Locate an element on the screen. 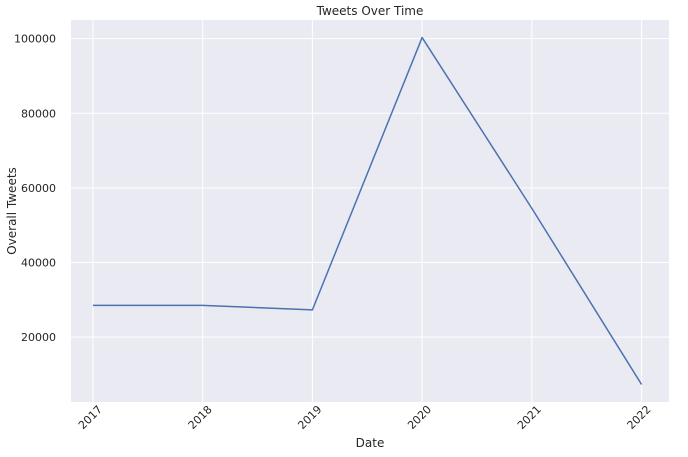 The width and height of the screenshot is (688, 457). y-tick-label: 100000 is located at coordinates (35, 39).